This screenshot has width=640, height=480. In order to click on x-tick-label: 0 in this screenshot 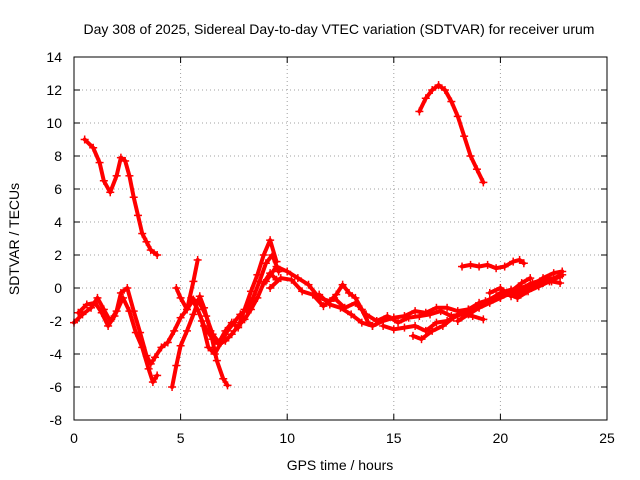, I will do `click(74, 438)`.